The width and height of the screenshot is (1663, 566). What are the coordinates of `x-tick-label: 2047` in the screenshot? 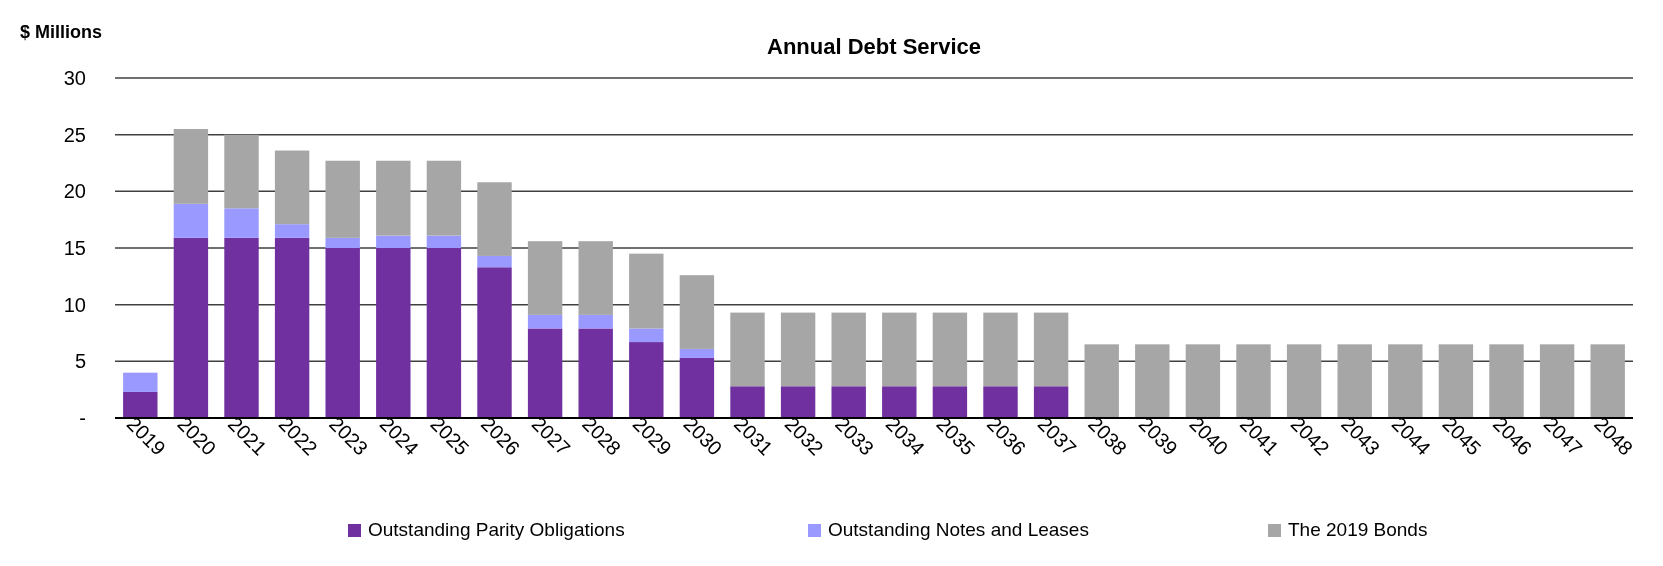 It's located at (1563, 436).